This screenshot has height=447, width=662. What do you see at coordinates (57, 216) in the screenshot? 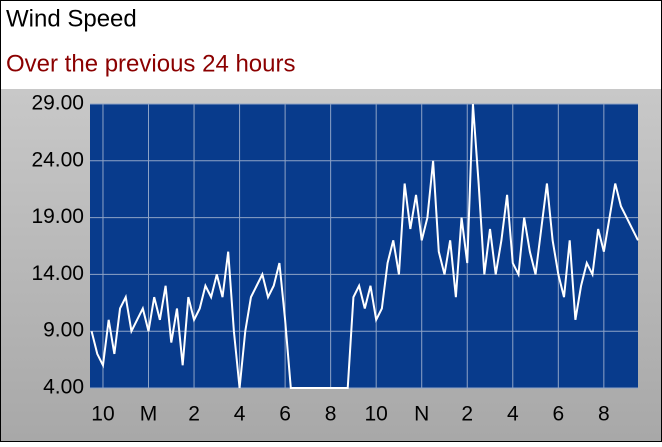
I see `y-tick-label: 19.00` at bounding box center [57, 216].